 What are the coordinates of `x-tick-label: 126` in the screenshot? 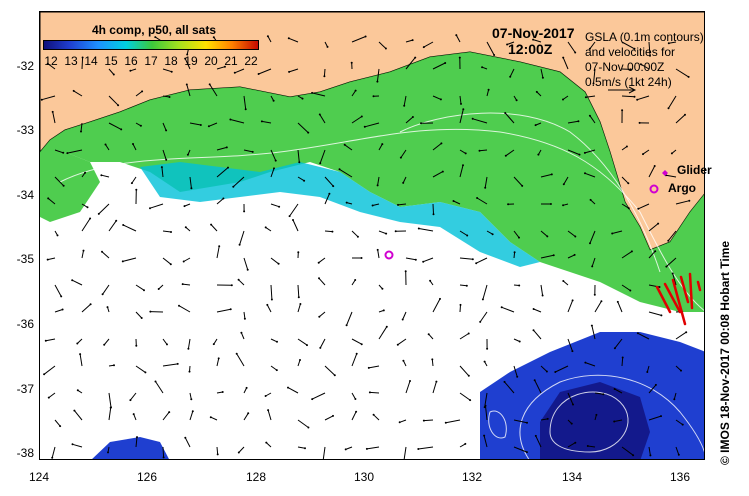 It's located at (147, 477).